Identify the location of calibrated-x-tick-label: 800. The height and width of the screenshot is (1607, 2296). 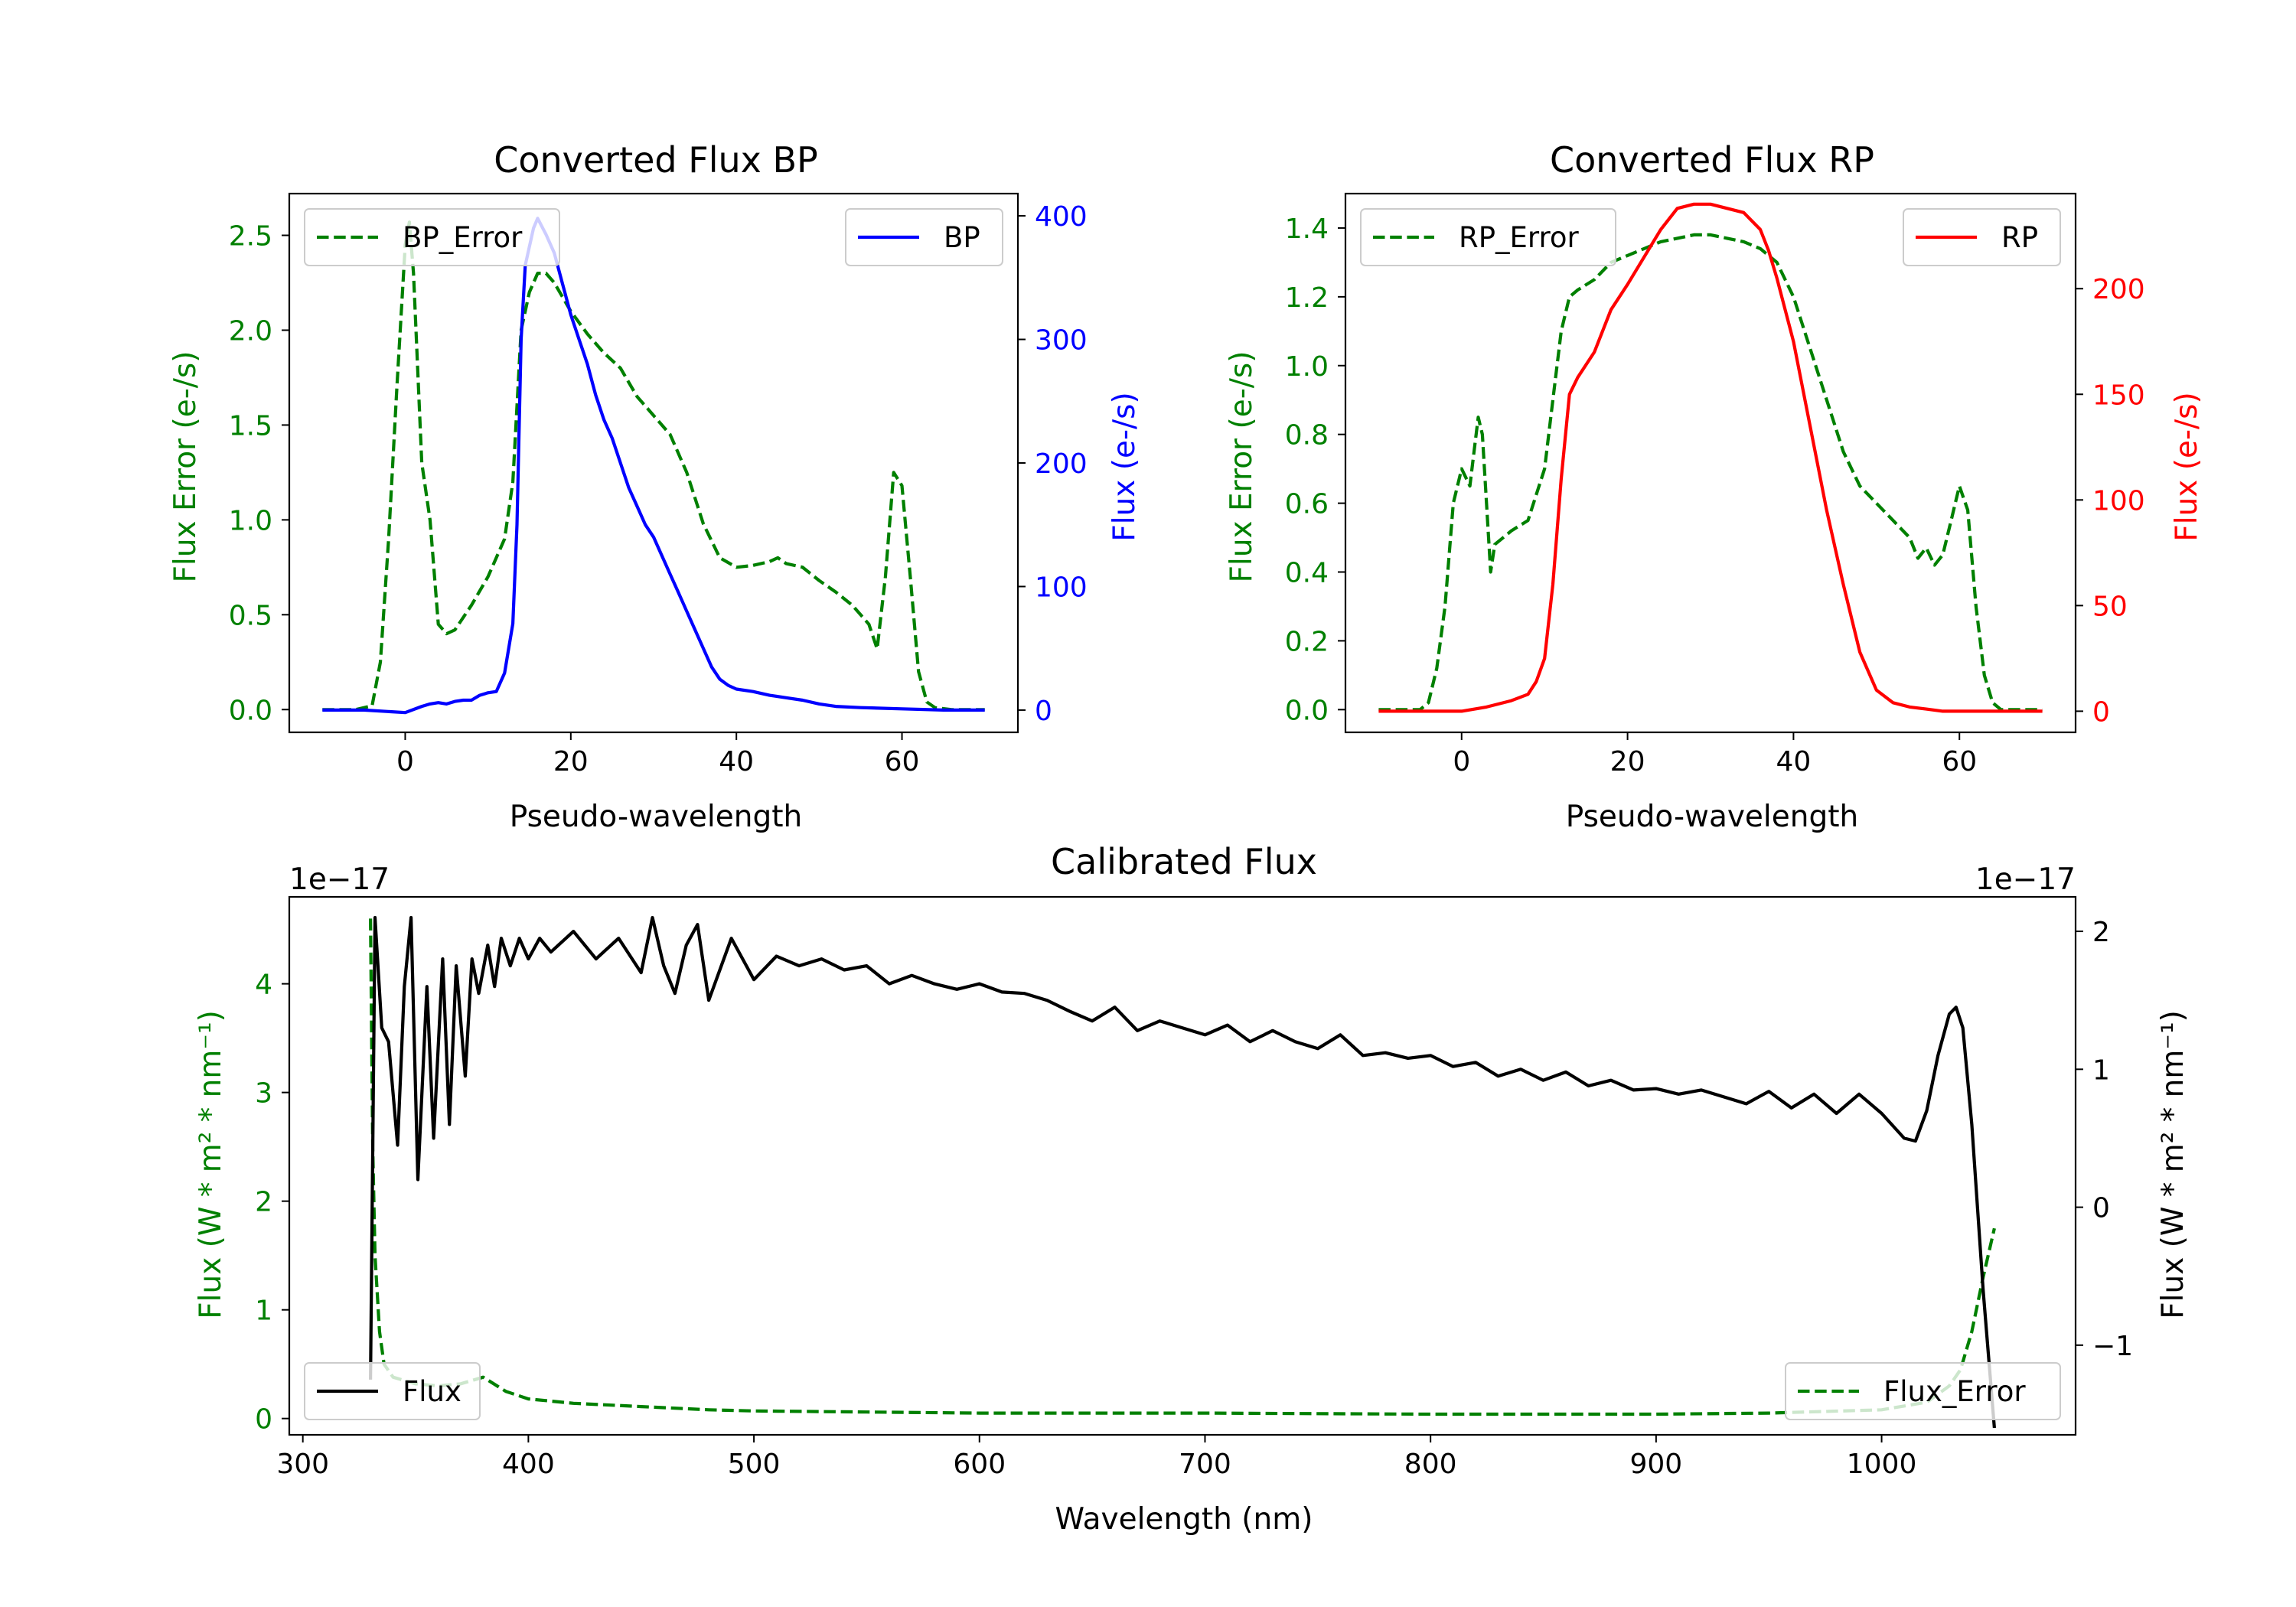
(1430, 1464).